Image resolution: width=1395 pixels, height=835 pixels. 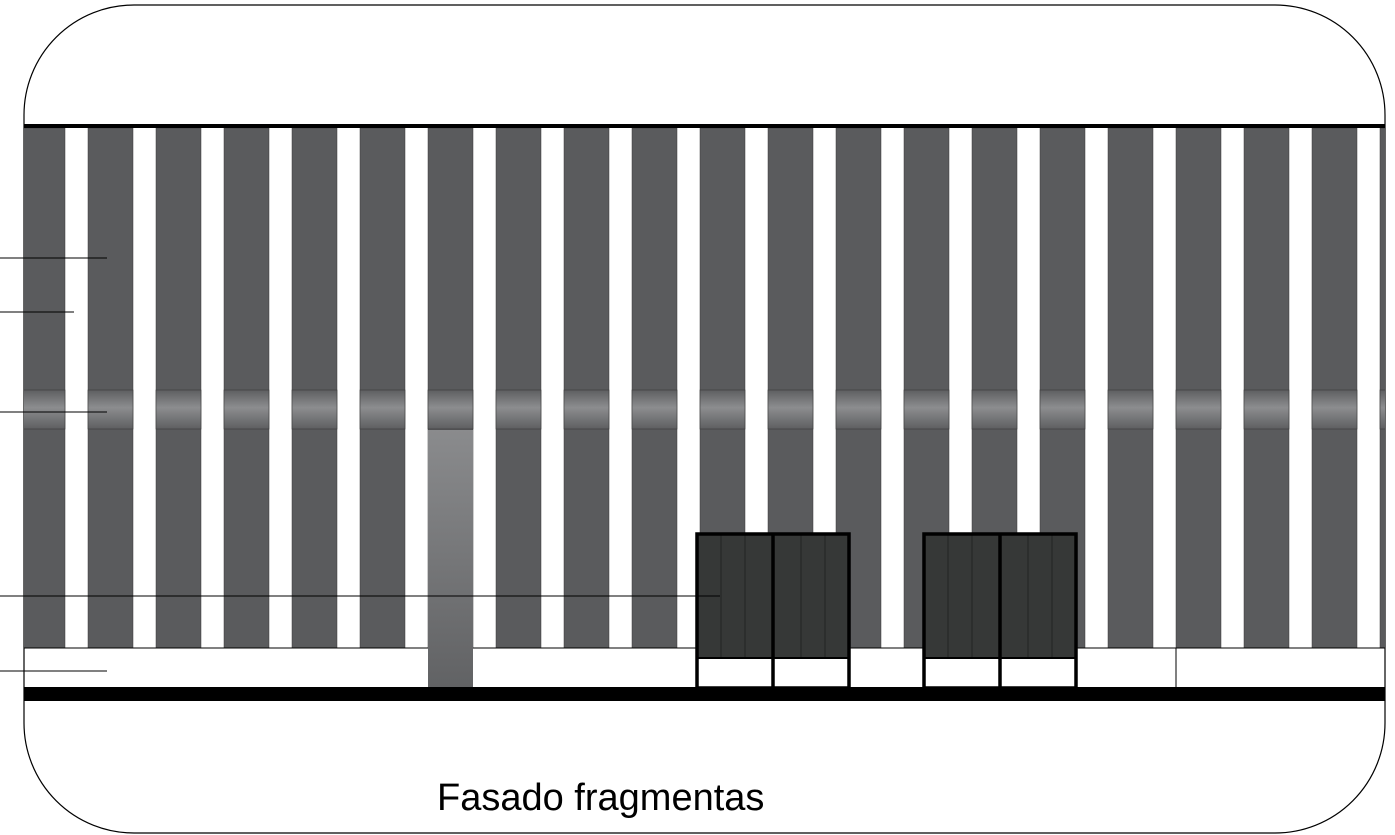 I want to click on ground-line, so click(x=704, y=694).